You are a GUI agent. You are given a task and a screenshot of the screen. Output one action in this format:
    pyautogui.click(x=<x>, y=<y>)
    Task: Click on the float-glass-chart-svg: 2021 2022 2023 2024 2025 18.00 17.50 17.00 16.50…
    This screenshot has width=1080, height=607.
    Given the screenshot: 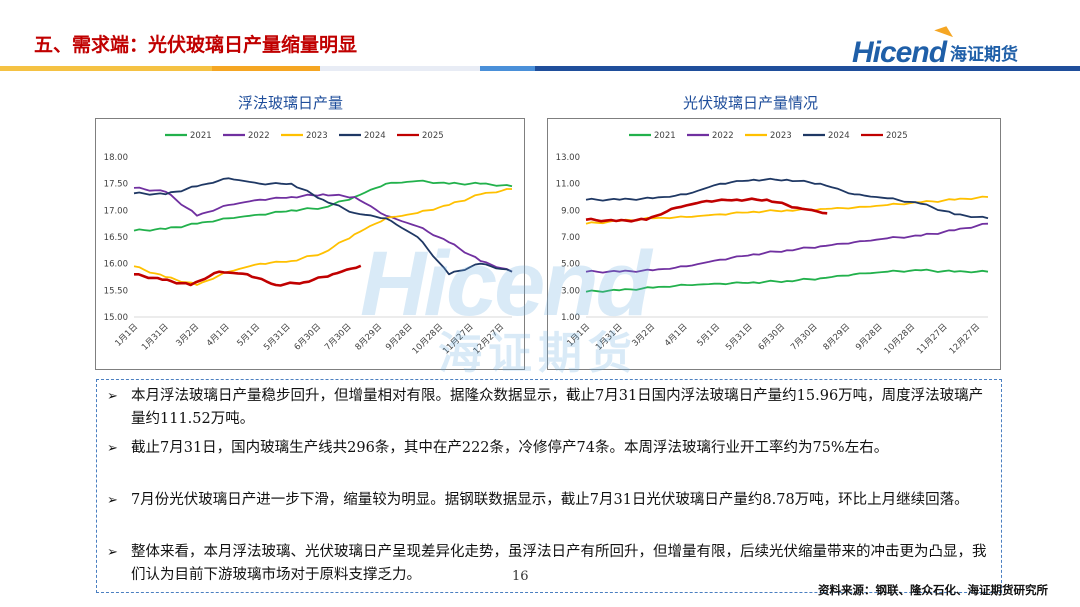 What is the action you would take?
    pyautogui.click(x=308, y=243)
    